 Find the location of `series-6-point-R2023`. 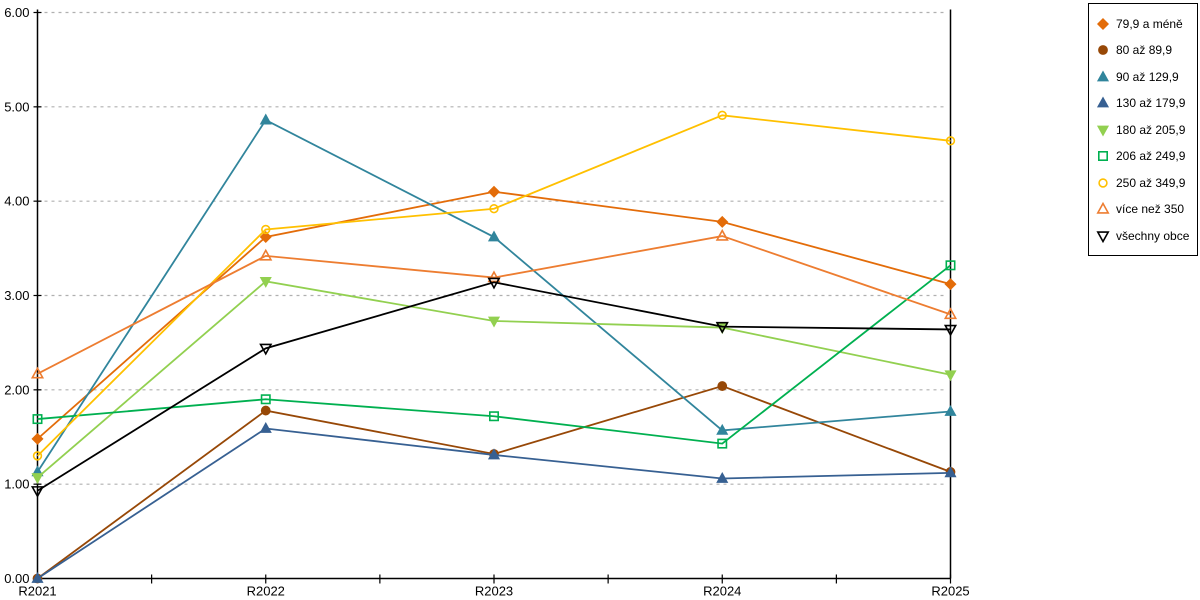

series-6-point-R2023 is located at coordinates (494, 209).